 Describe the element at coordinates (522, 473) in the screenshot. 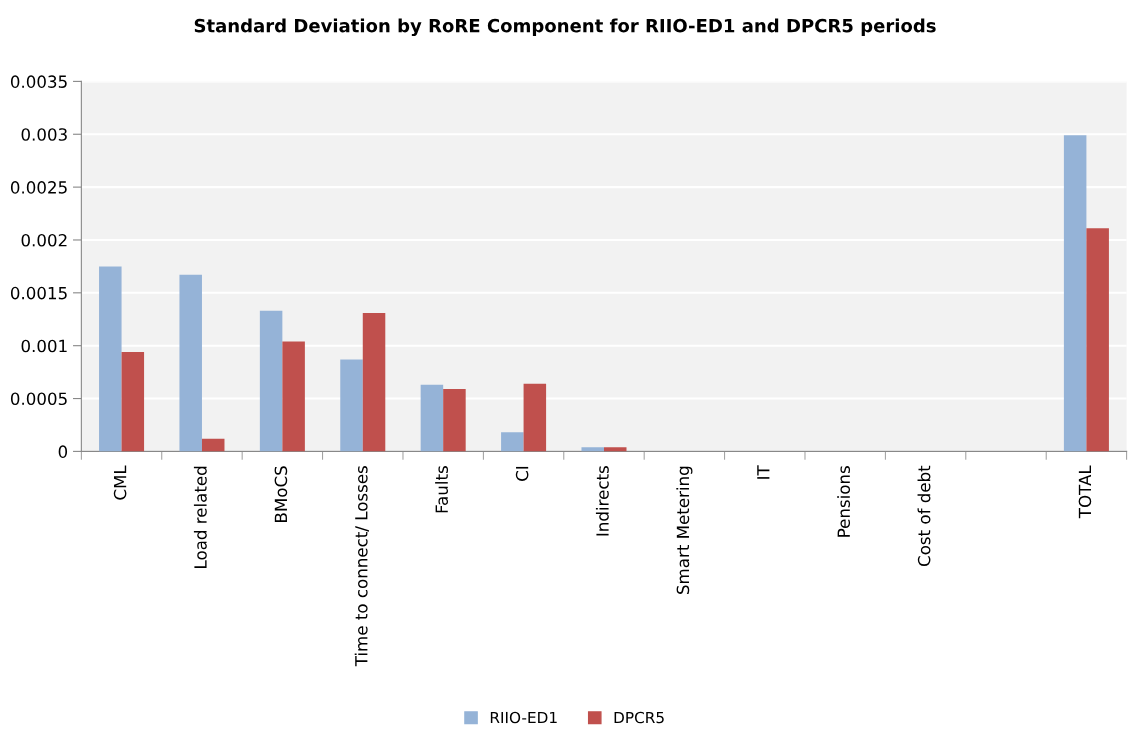

I see `x-tick-label: CI` at that location.